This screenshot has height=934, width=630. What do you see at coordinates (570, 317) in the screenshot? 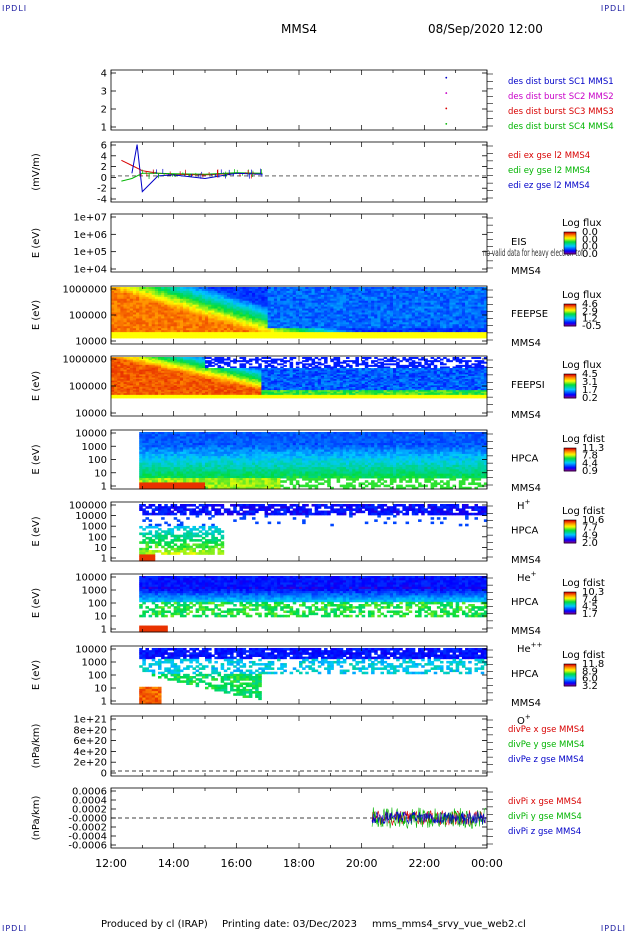
I see `colorbar-cell` at bounding box center [570, 317].